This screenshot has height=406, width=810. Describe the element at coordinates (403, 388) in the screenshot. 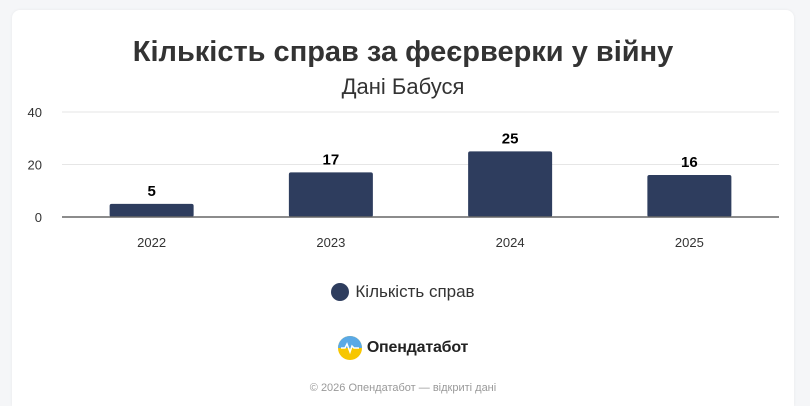

I see `footer-text: © 2026 Опендатабот — відкриті дані` at that location.